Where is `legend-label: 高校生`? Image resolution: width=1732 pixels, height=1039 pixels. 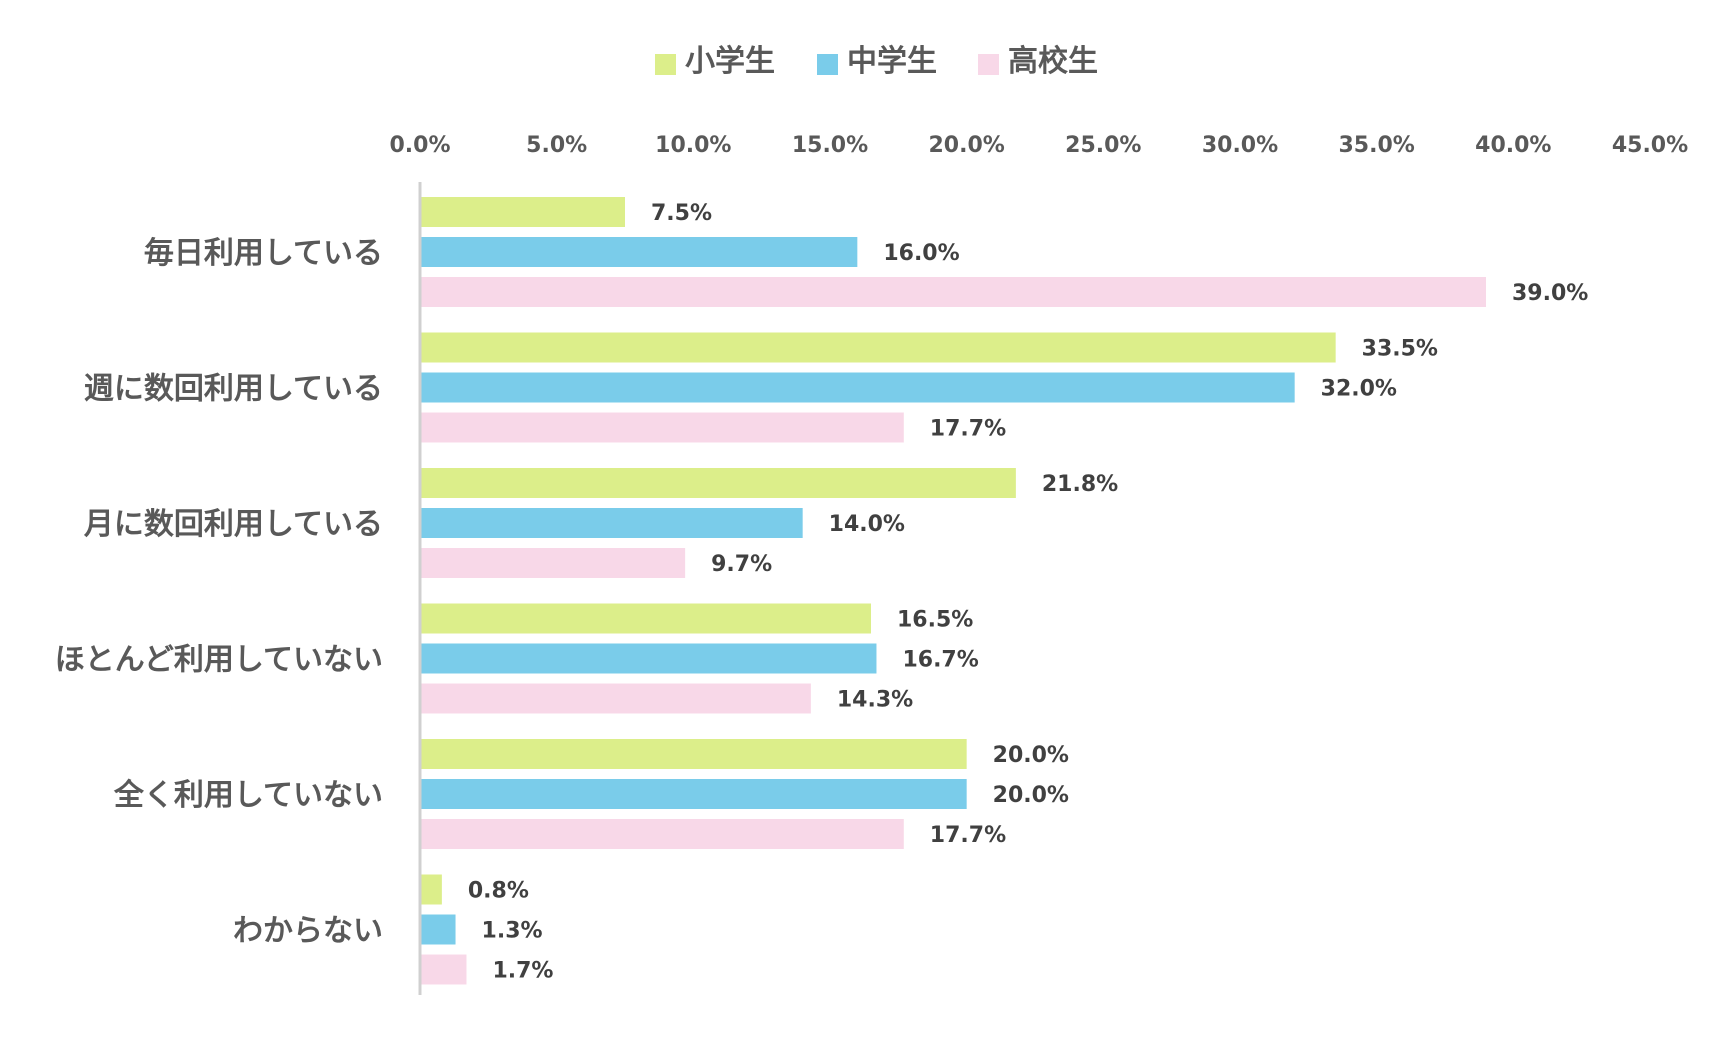
legend-label: 高校生 is located at coordinates (1053, 61).